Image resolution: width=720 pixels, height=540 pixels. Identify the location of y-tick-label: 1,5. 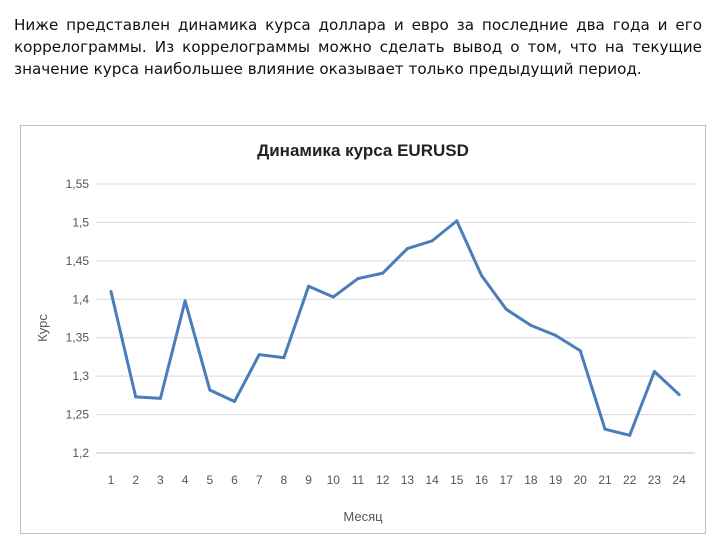
(80, 222).